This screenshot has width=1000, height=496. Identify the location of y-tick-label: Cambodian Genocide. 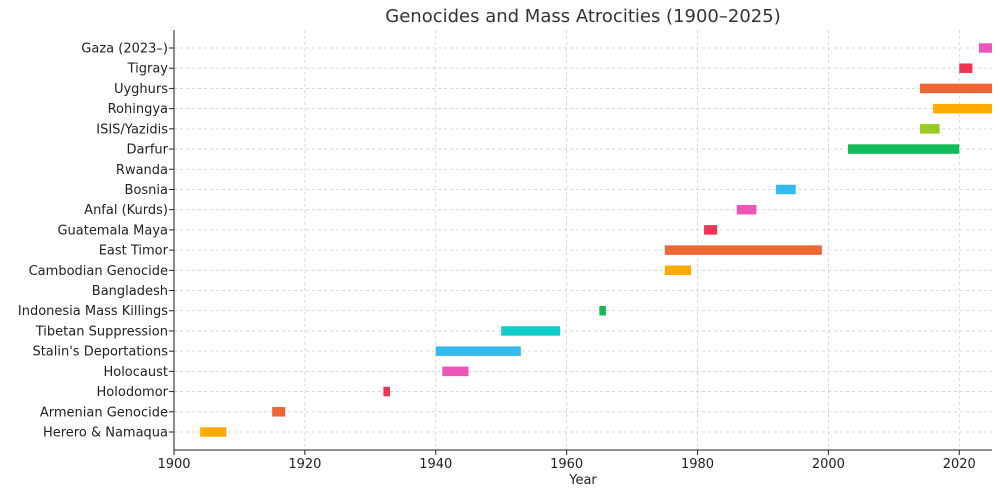
(98, 271).